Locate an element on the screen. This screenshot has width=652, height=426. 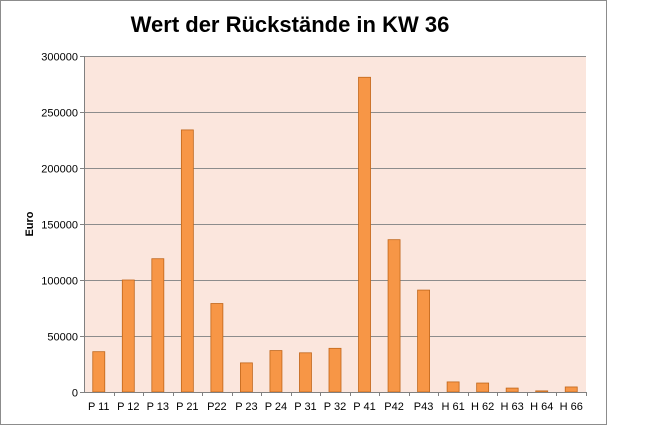
x-tick-label: P42 is located at coordinates (394, 407).